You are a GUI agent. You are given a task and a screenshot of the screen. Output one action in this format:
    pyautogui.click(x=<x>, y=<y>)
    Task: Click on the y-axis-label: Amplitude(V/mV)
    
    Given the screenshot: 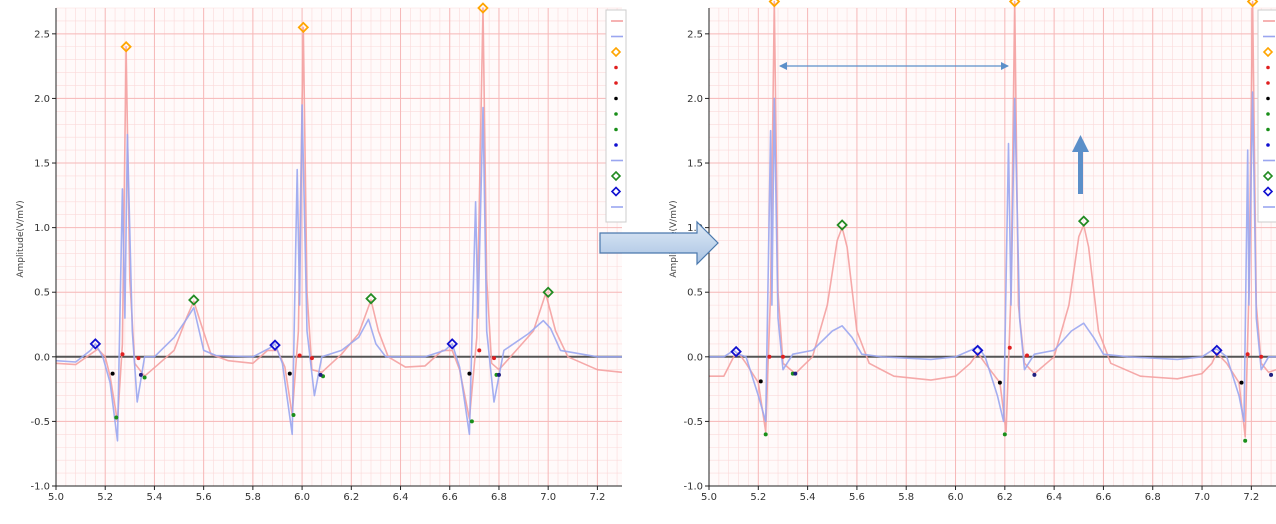 What is the action you would take?
    pyautogui.click(x=21, y=238)
    